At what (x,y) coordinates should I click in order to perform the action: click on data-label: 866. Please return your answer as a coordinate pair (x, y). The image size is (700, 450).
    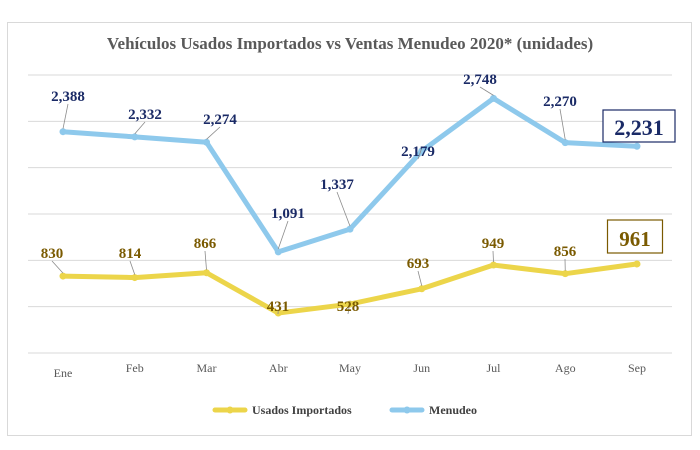
    Looking at the image, I should click on (205, 244).